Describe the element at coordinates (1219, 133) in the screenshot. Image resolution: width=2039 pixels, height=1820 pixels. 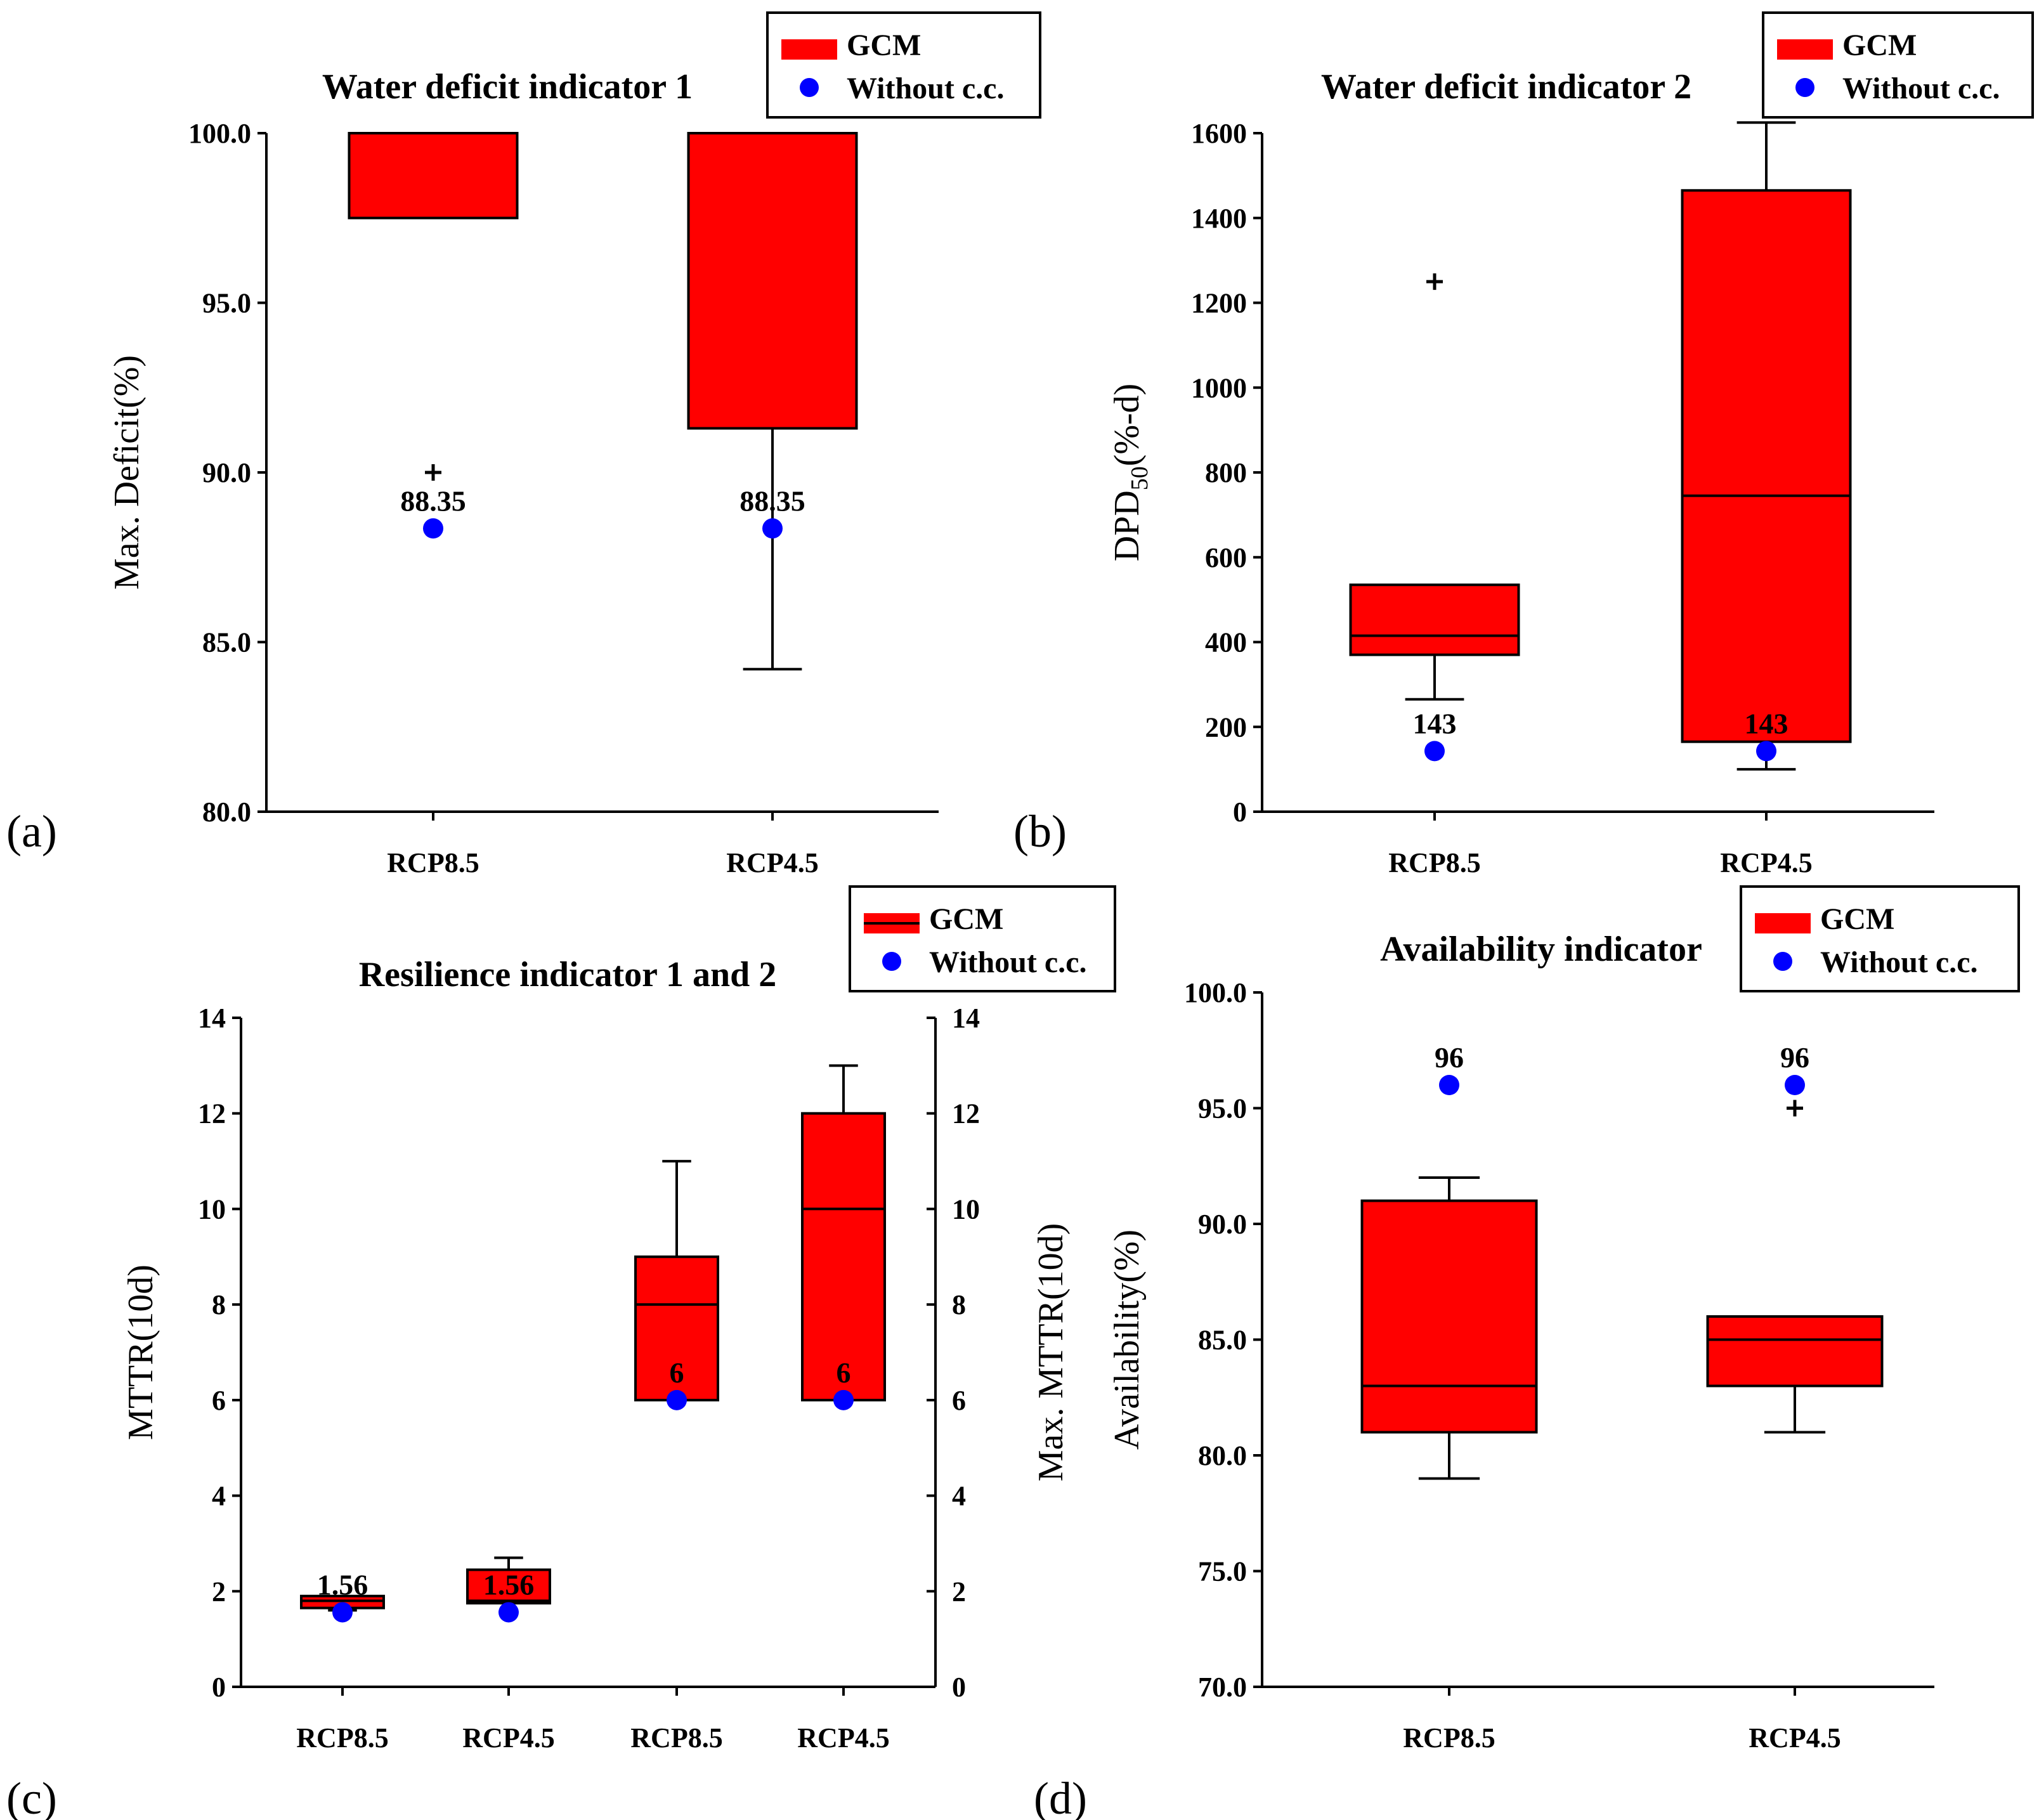
I see `y-tick-label: 1600` at that location.